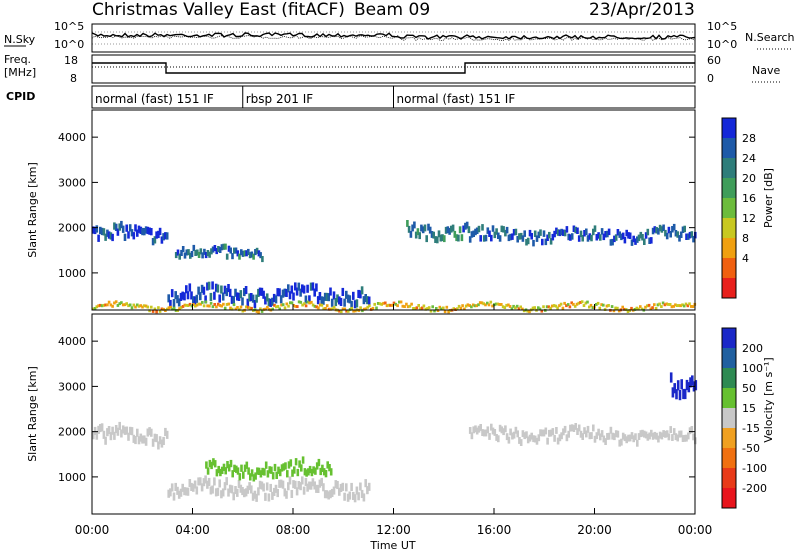  What do you see at coordinates (766, 70) in the screenshot?
I see `nave-label: Nave` at bounding box center [766, 70].